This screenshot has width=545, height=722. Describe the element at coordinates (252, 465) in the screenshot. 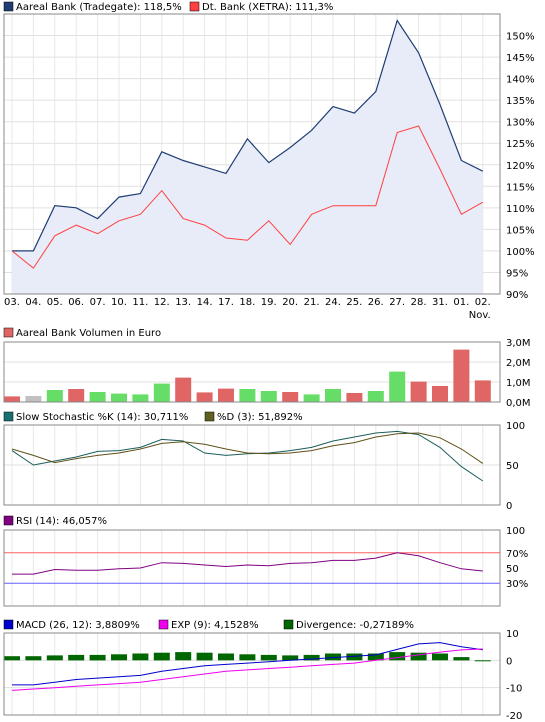

I see `stoch-panel-frame` at that location.